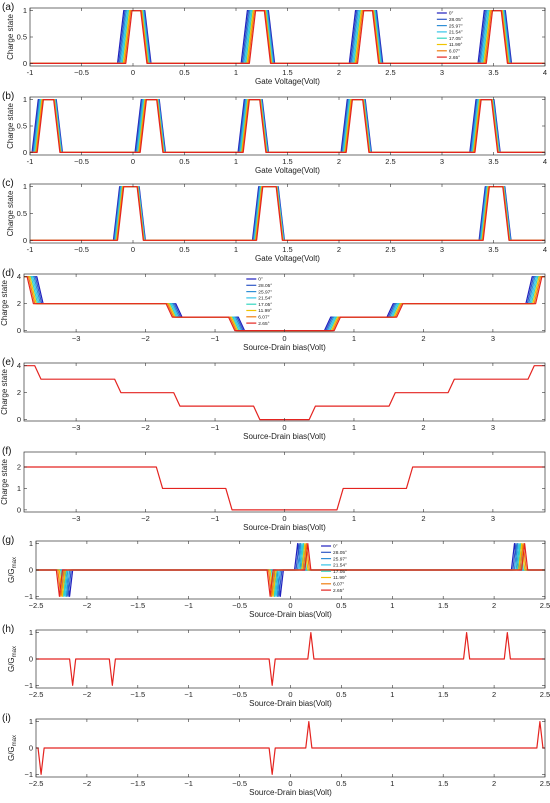 This screenshot has height=803, width=550. What do you see at coordinates (287, 72) in the screenshot?
I see `x-tick-label-a-5: 1.5` at bounding box center [287, 72].